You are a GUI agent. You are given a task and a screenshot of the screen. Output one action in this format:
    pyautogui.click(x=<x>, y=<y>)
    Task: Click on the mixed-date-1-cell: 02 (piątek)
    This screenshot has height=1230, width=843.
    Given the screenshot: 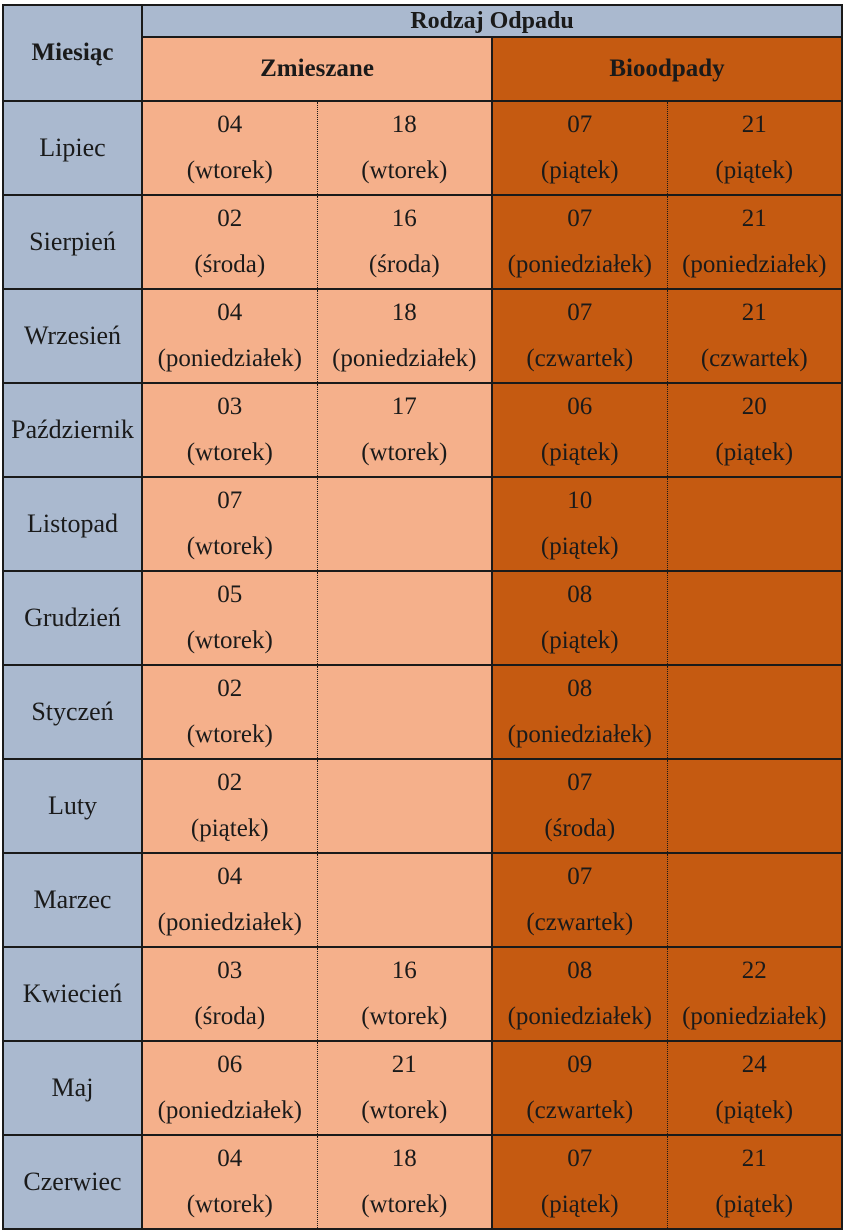 What is the action you would take?
    pyautogui.click(x=229, y=806)
    